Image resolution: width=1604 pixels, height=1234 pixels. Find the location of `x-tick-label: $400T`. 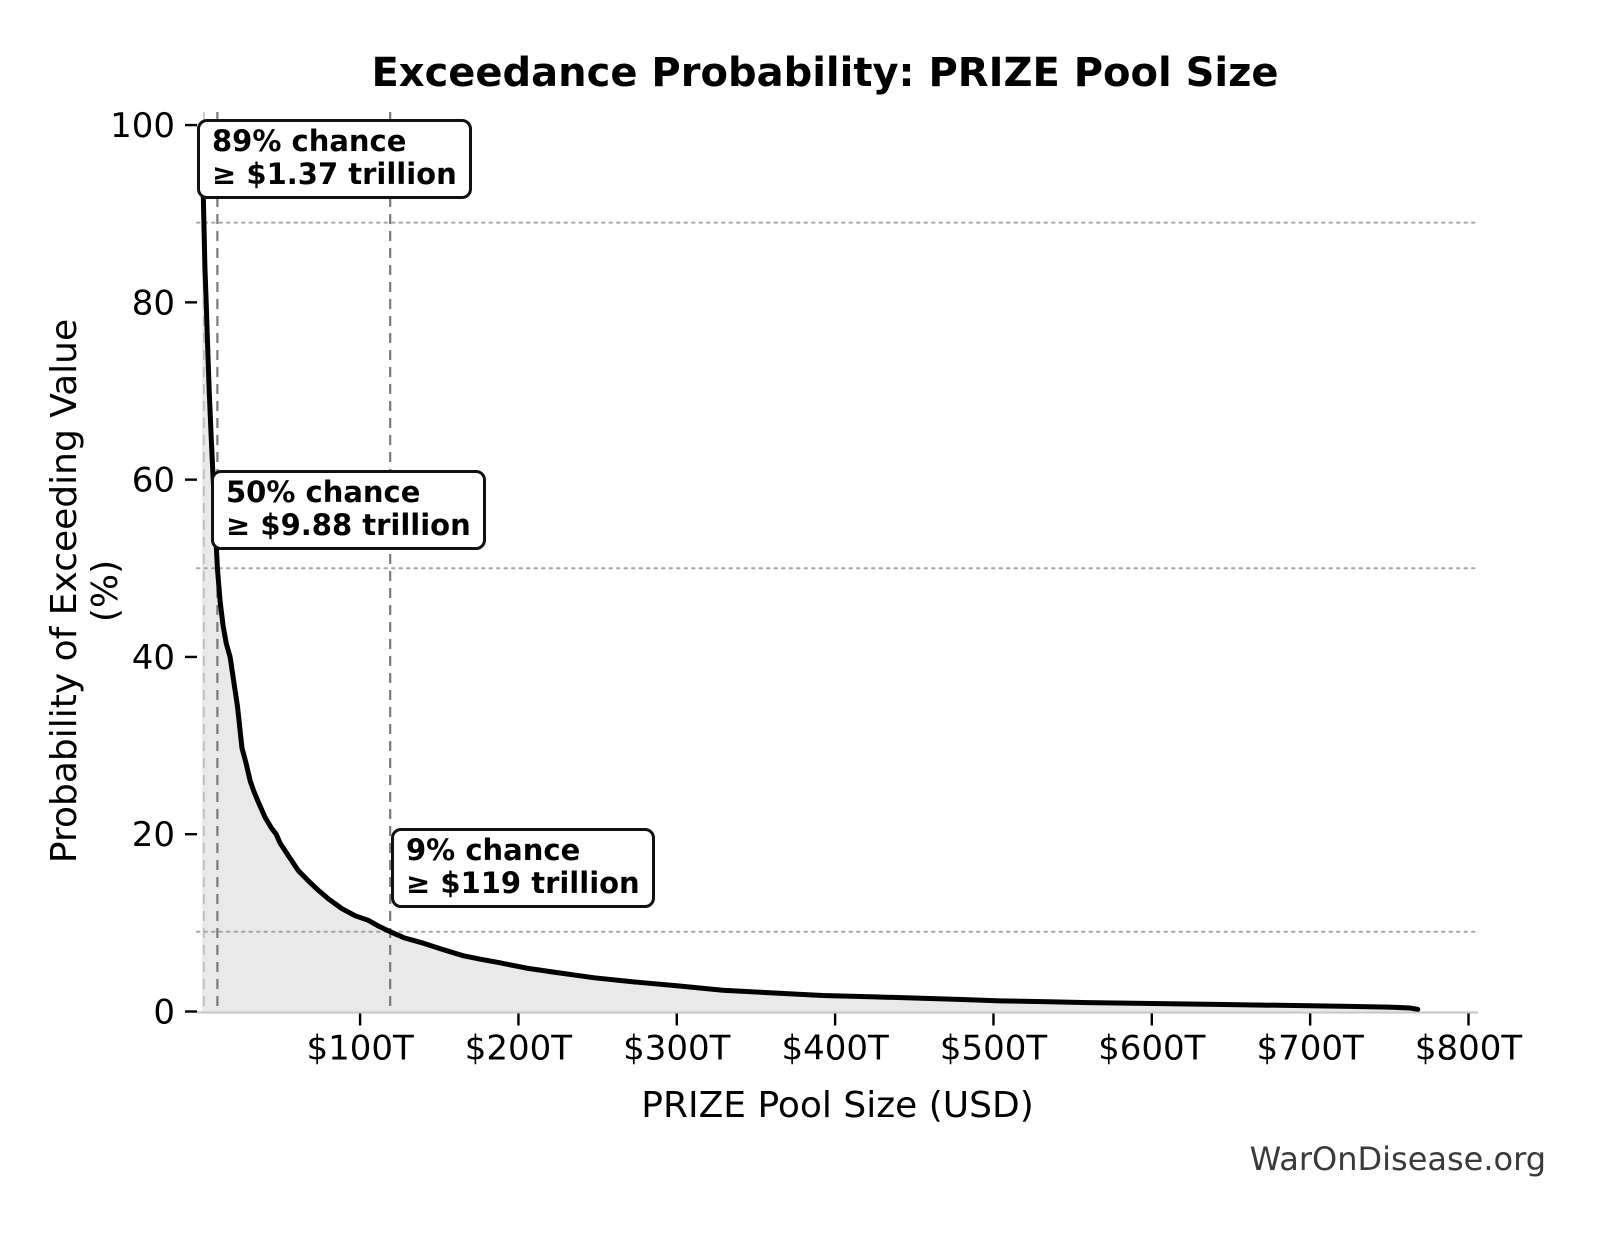

x-tick-label: $400T is located at coordinates (835, 1049).